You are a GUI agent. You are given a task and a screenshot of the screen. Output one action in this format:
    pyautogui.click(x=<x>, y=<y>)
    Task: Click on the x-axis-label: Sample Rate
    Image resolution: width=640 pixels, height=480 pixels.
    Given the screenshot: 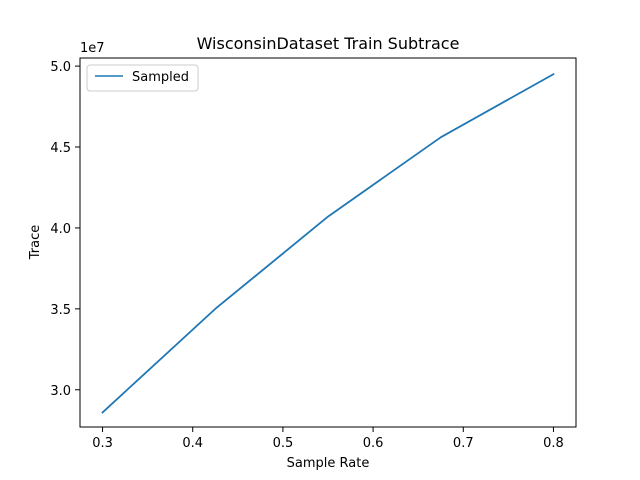 What is the action you would take?
    pyautogui.click(x=328, y=463)
    